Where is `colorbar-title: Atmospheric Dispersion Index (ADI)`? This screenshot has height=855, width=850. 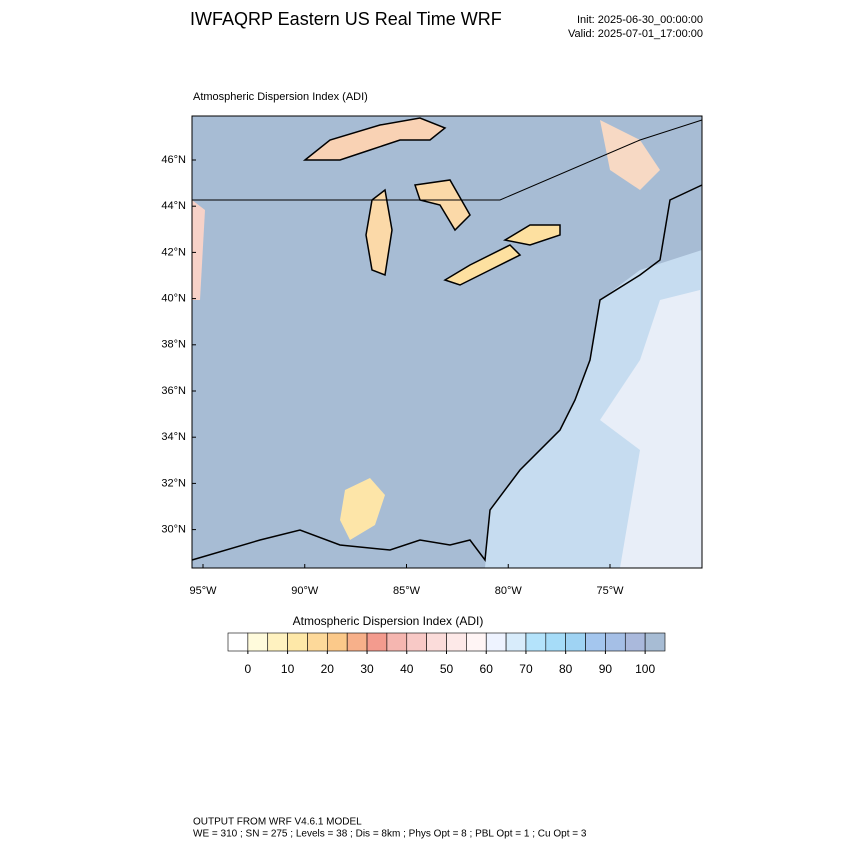
colorbar-title: Atmospheric Dispersion Index (ADI) is located at coordinates (388, 621).